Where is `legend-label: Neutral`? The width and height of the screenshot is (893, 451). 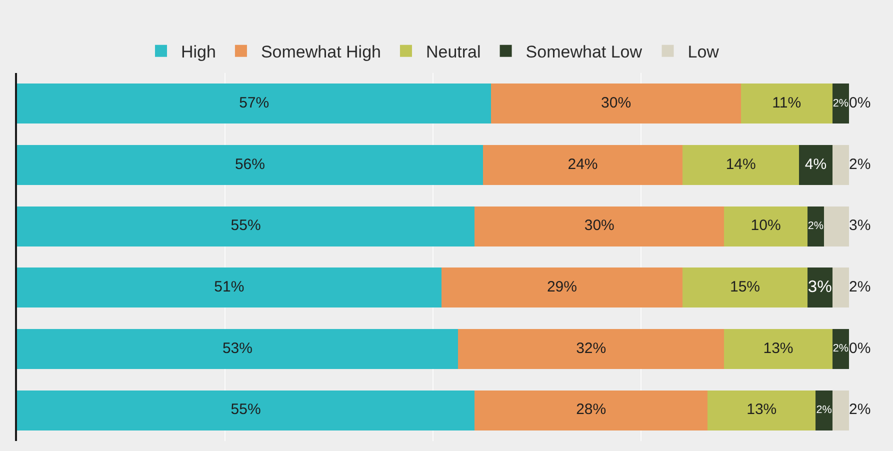
legend-label: Neutral is located at coordinates (453, 52).